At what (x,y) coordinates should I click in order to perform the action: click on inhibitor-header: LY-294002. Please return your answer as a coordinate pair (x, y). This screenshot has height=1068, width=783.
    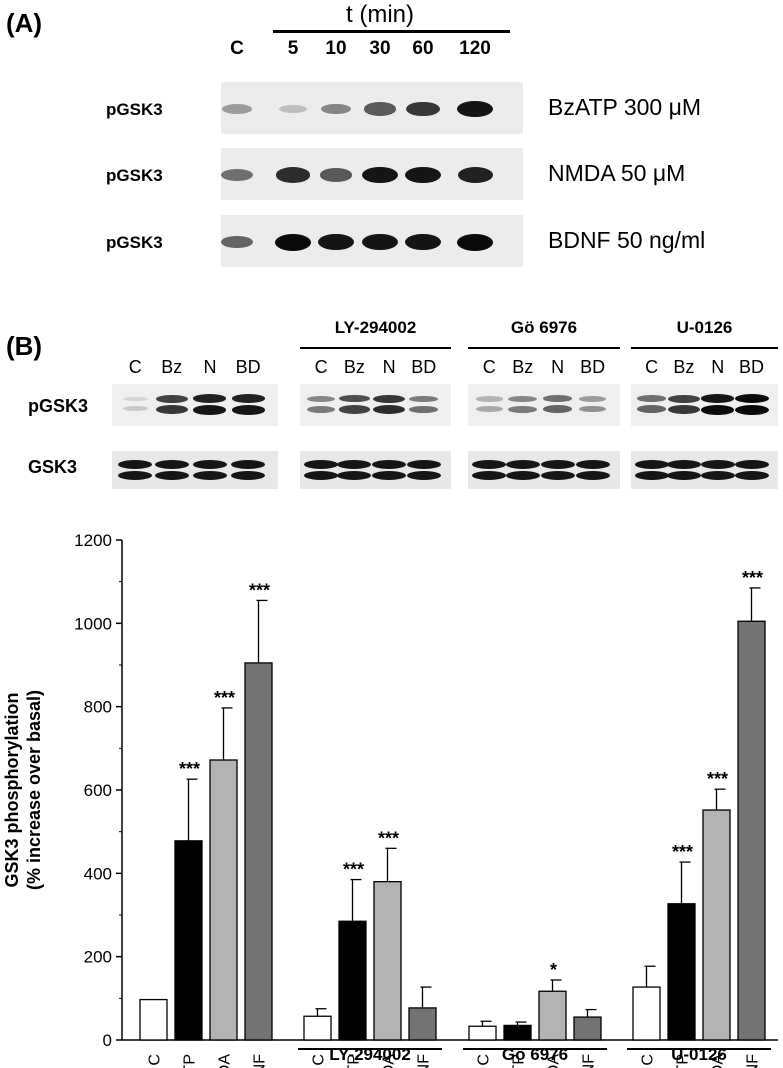
    Looking at the image, I should click on (375, 327).